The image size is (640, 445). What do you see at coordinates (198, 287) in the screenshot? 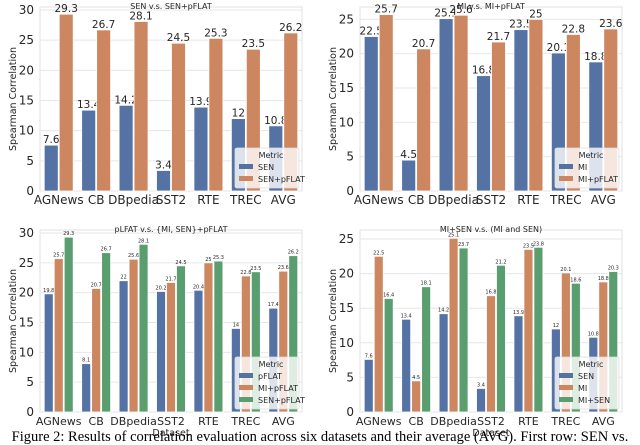
I see `bar-value-label: 20.4` at bounding box center [198, 287].